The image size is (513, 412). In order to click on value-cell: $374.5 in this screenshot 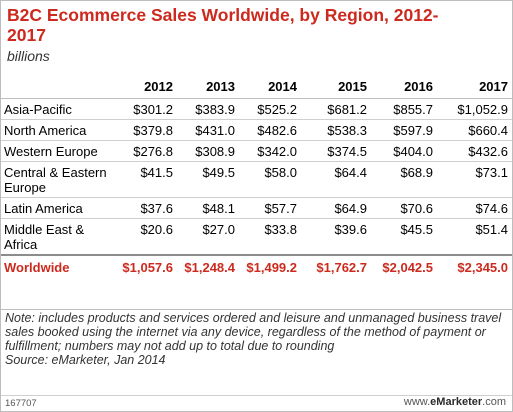, I will do `click(347, 151)`.